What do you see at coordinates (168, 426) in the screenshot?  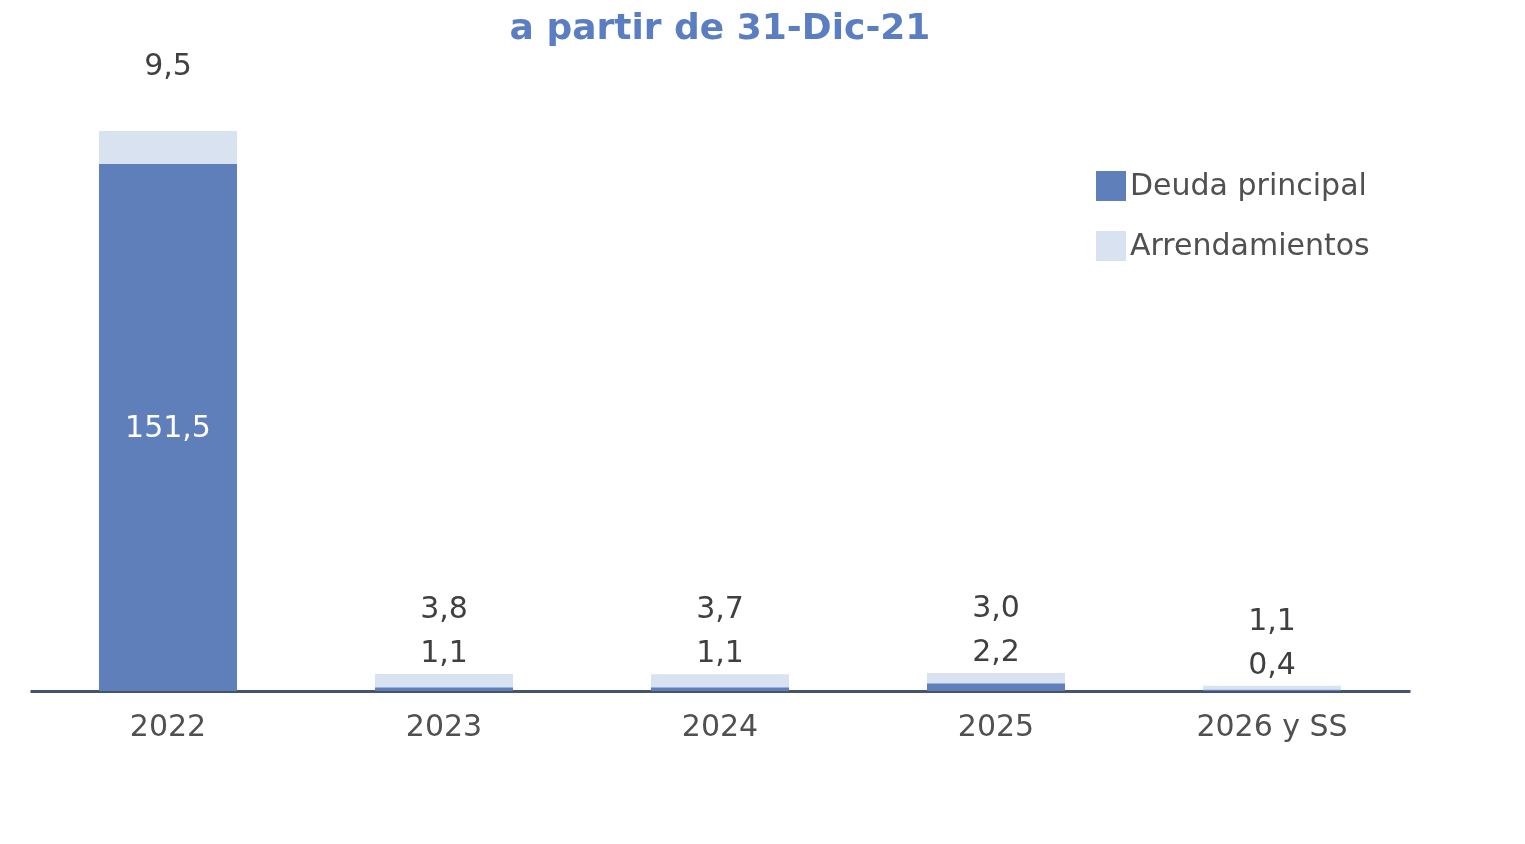 I see `data-label: 151,5` at bounding box center [168, 426].